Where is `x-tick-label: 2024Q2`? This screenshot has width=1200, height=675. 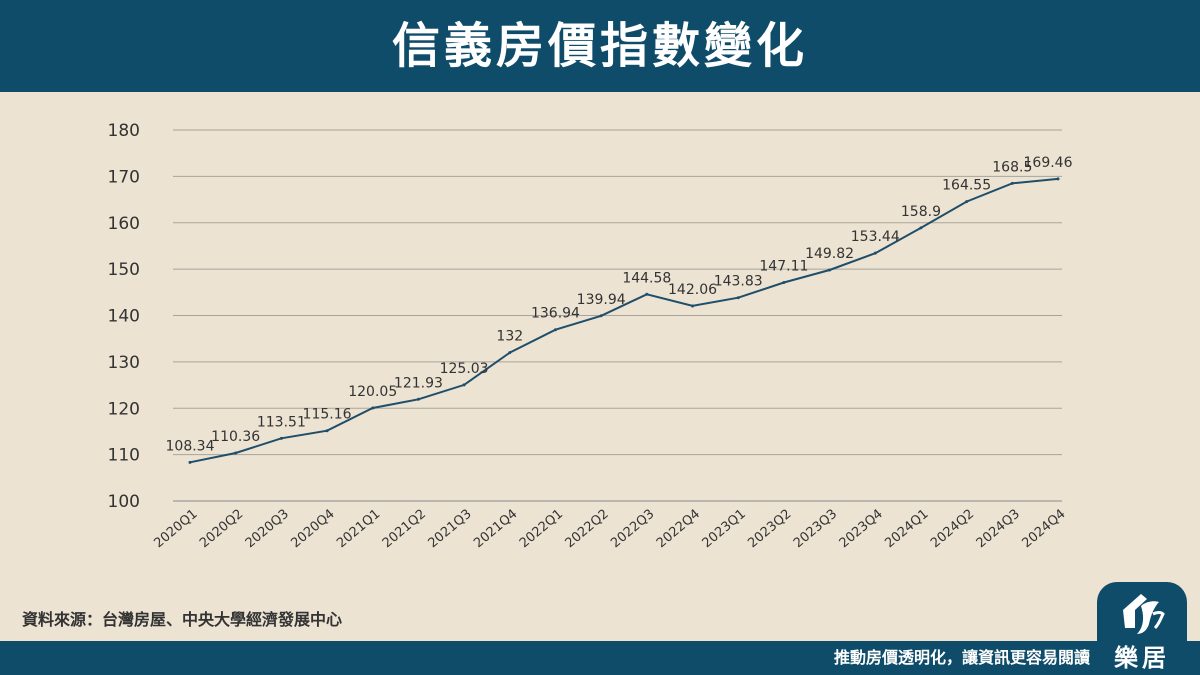 x-tick-label: 2024Q2 is located at coordinates (952, 529).